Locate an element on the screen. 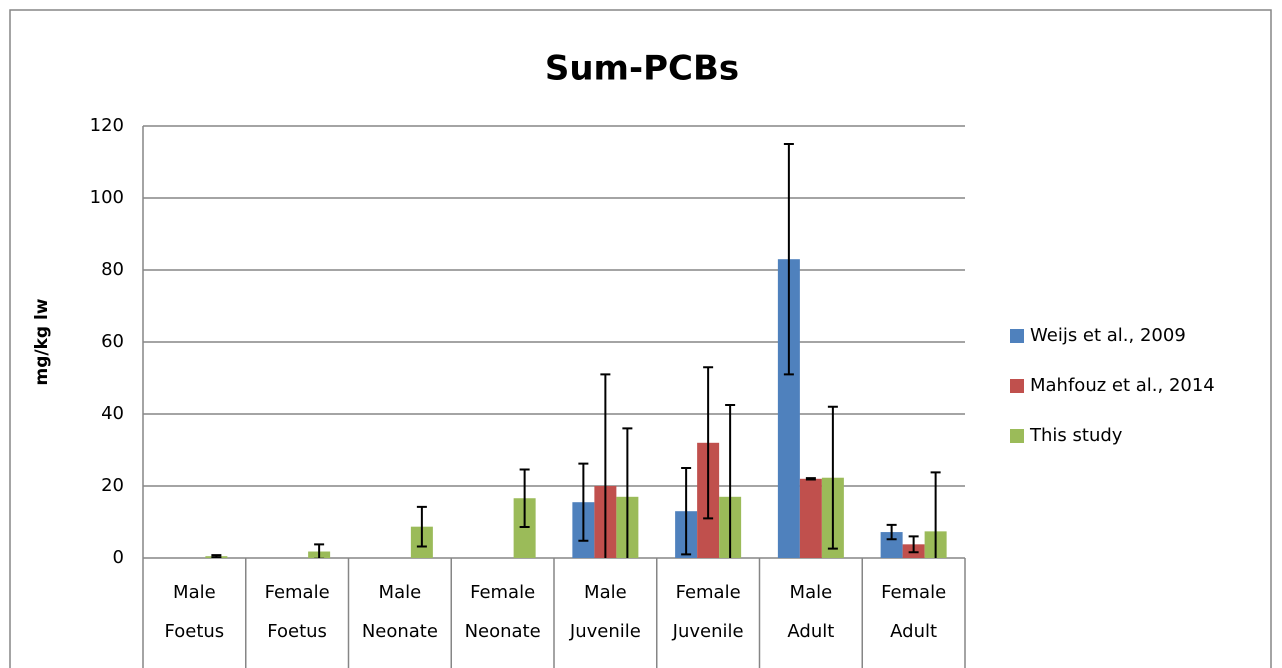 This screenshot has width=1282, height=668. y-tick-label: 120 is located at coordinates (107, 125).